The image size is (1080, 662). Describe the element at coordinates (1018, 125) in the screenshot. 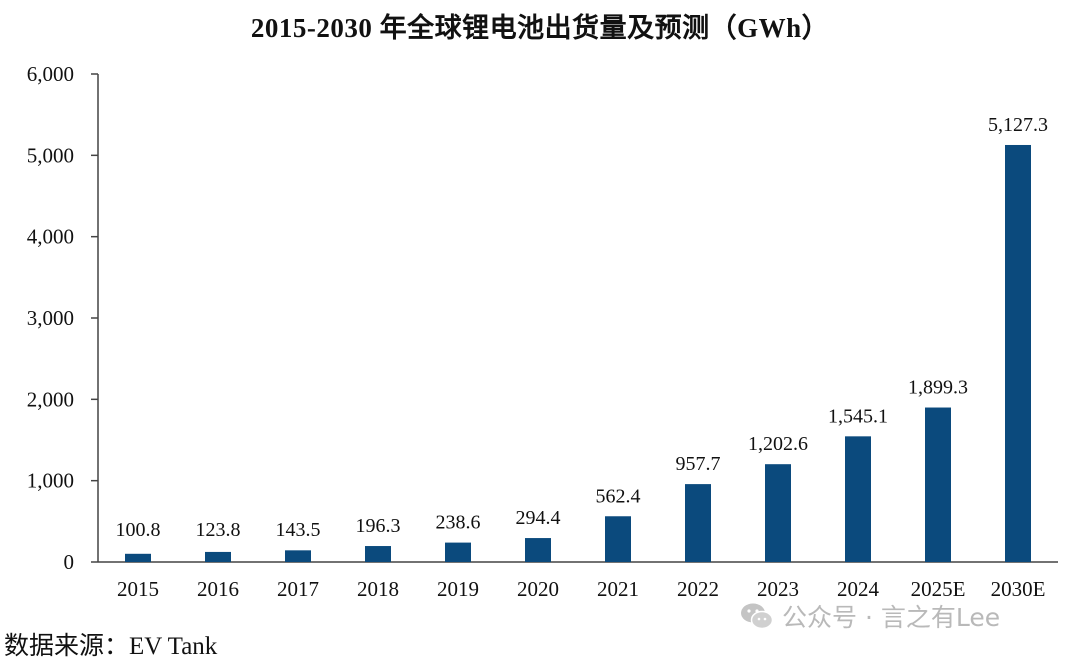

I see `data-label: 5,127.3` at that location.